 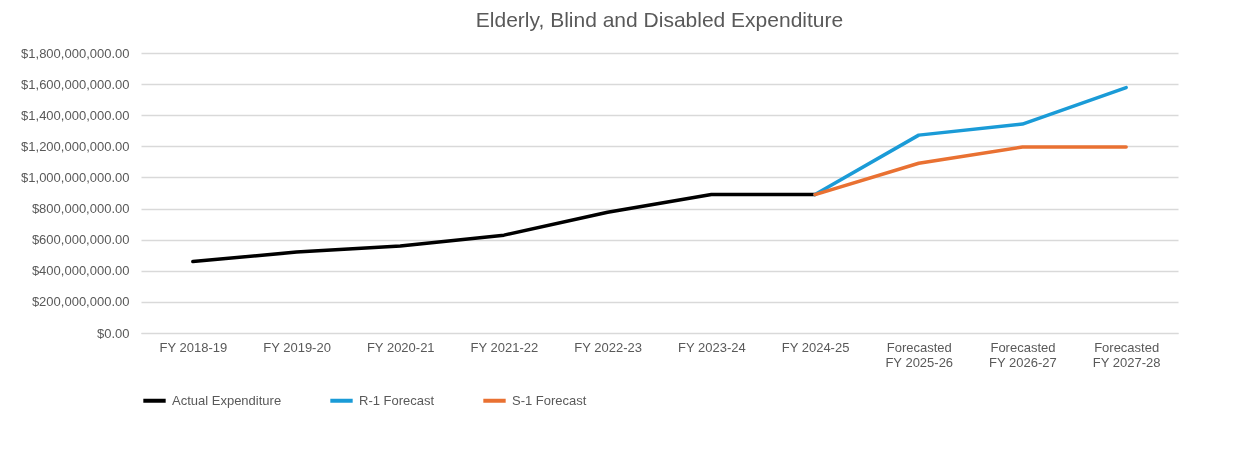 What do you see at coordinates (227, 400) in the screenshot?
I see `legend-label: Actual Expenditure` at bounding box center [227, 400].